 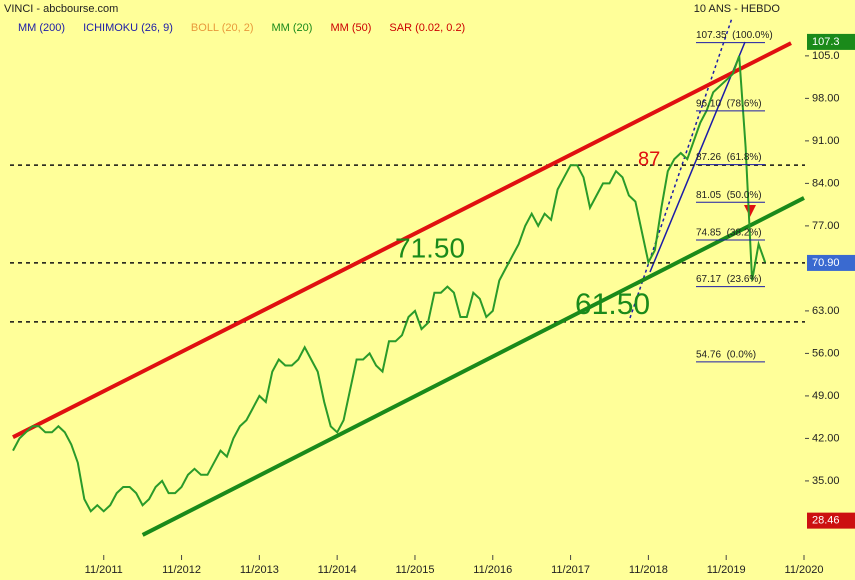 I want to click on fib-channel, so click(x=681, y=168).